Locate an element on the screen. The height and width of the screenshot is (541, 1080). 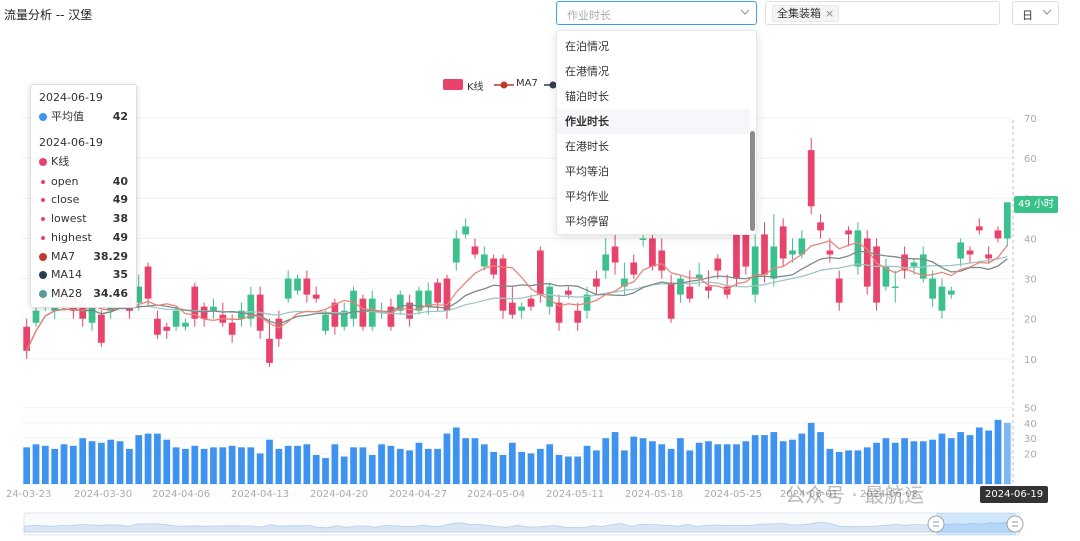
dropdown-option: 平均作业 is located at coordinates (587, 196).